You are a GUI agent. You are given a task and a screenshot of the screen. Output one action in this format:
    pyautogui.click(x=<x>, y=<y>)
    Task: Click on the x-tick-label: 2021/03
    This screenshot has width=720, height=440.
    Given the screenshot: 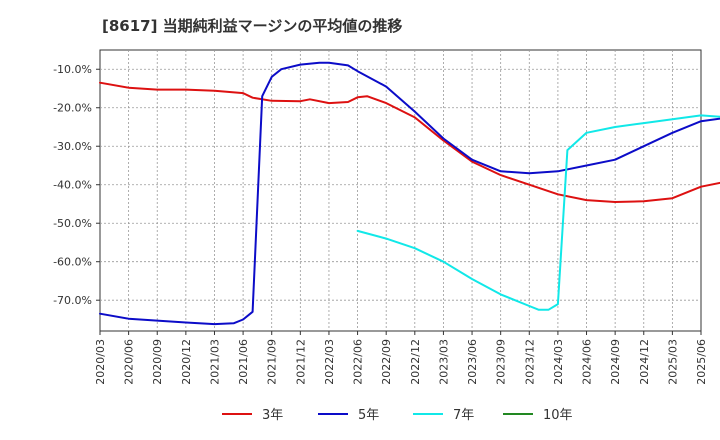 What is the action you would take?
    pyautogui.click(x=214, y=362)
    